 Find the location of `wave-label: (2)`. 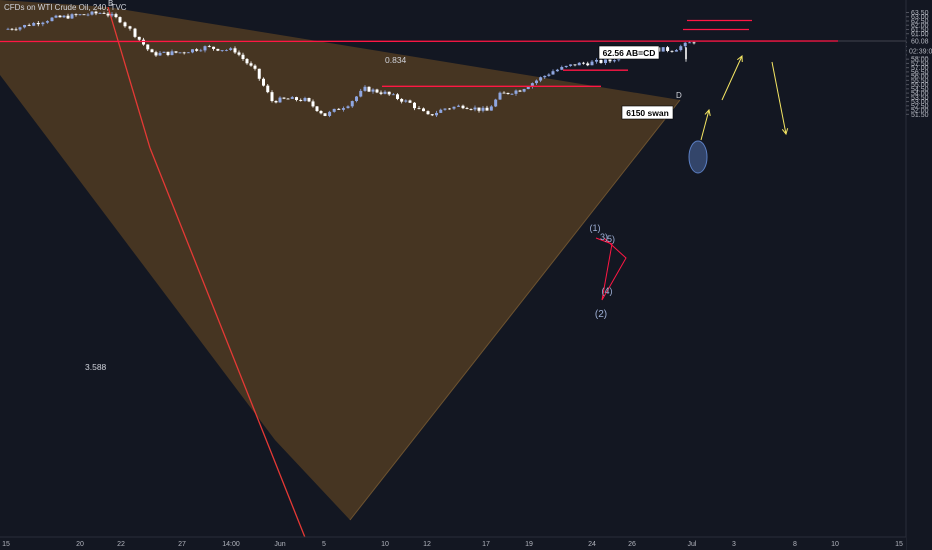

wave-label: (2) is located at coordinates (601, 314).